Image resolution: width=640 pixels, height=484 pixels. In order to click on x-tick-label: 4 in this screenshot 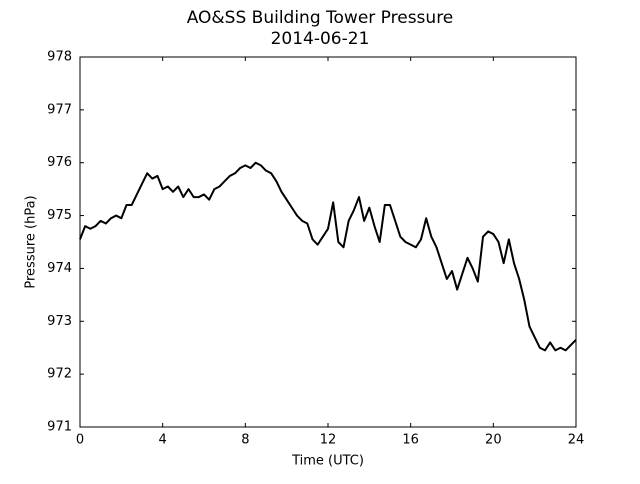, I will do `click(163, 440)`.